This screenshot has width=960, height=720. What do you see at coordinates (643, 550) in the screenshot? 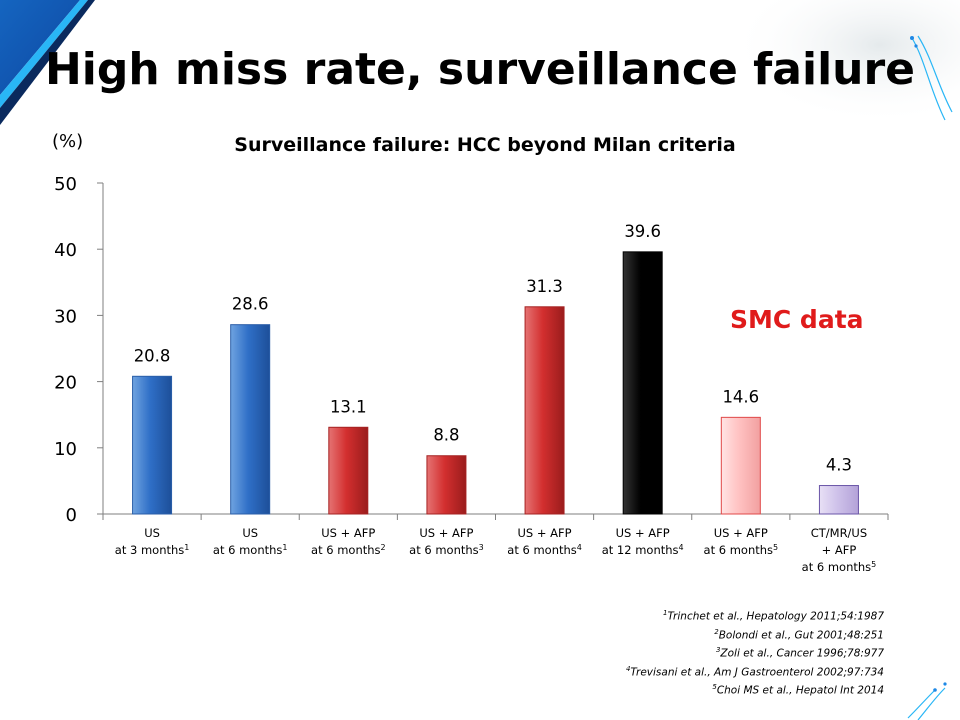
I see `x-tick-label: at 12 months4` at bounding box center [643, 550].